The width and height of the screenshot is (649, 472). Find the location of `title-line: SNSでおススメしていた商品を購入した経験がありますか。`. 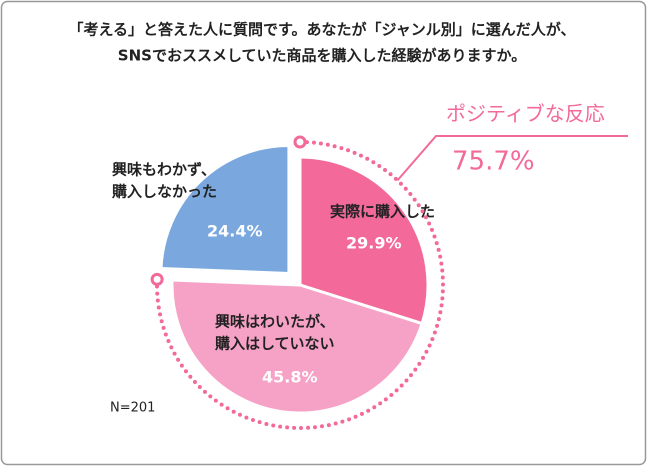

title-line: SNSでおススメしていた商品を購入した経験がありますか。 is located at coordinates (322, 56).